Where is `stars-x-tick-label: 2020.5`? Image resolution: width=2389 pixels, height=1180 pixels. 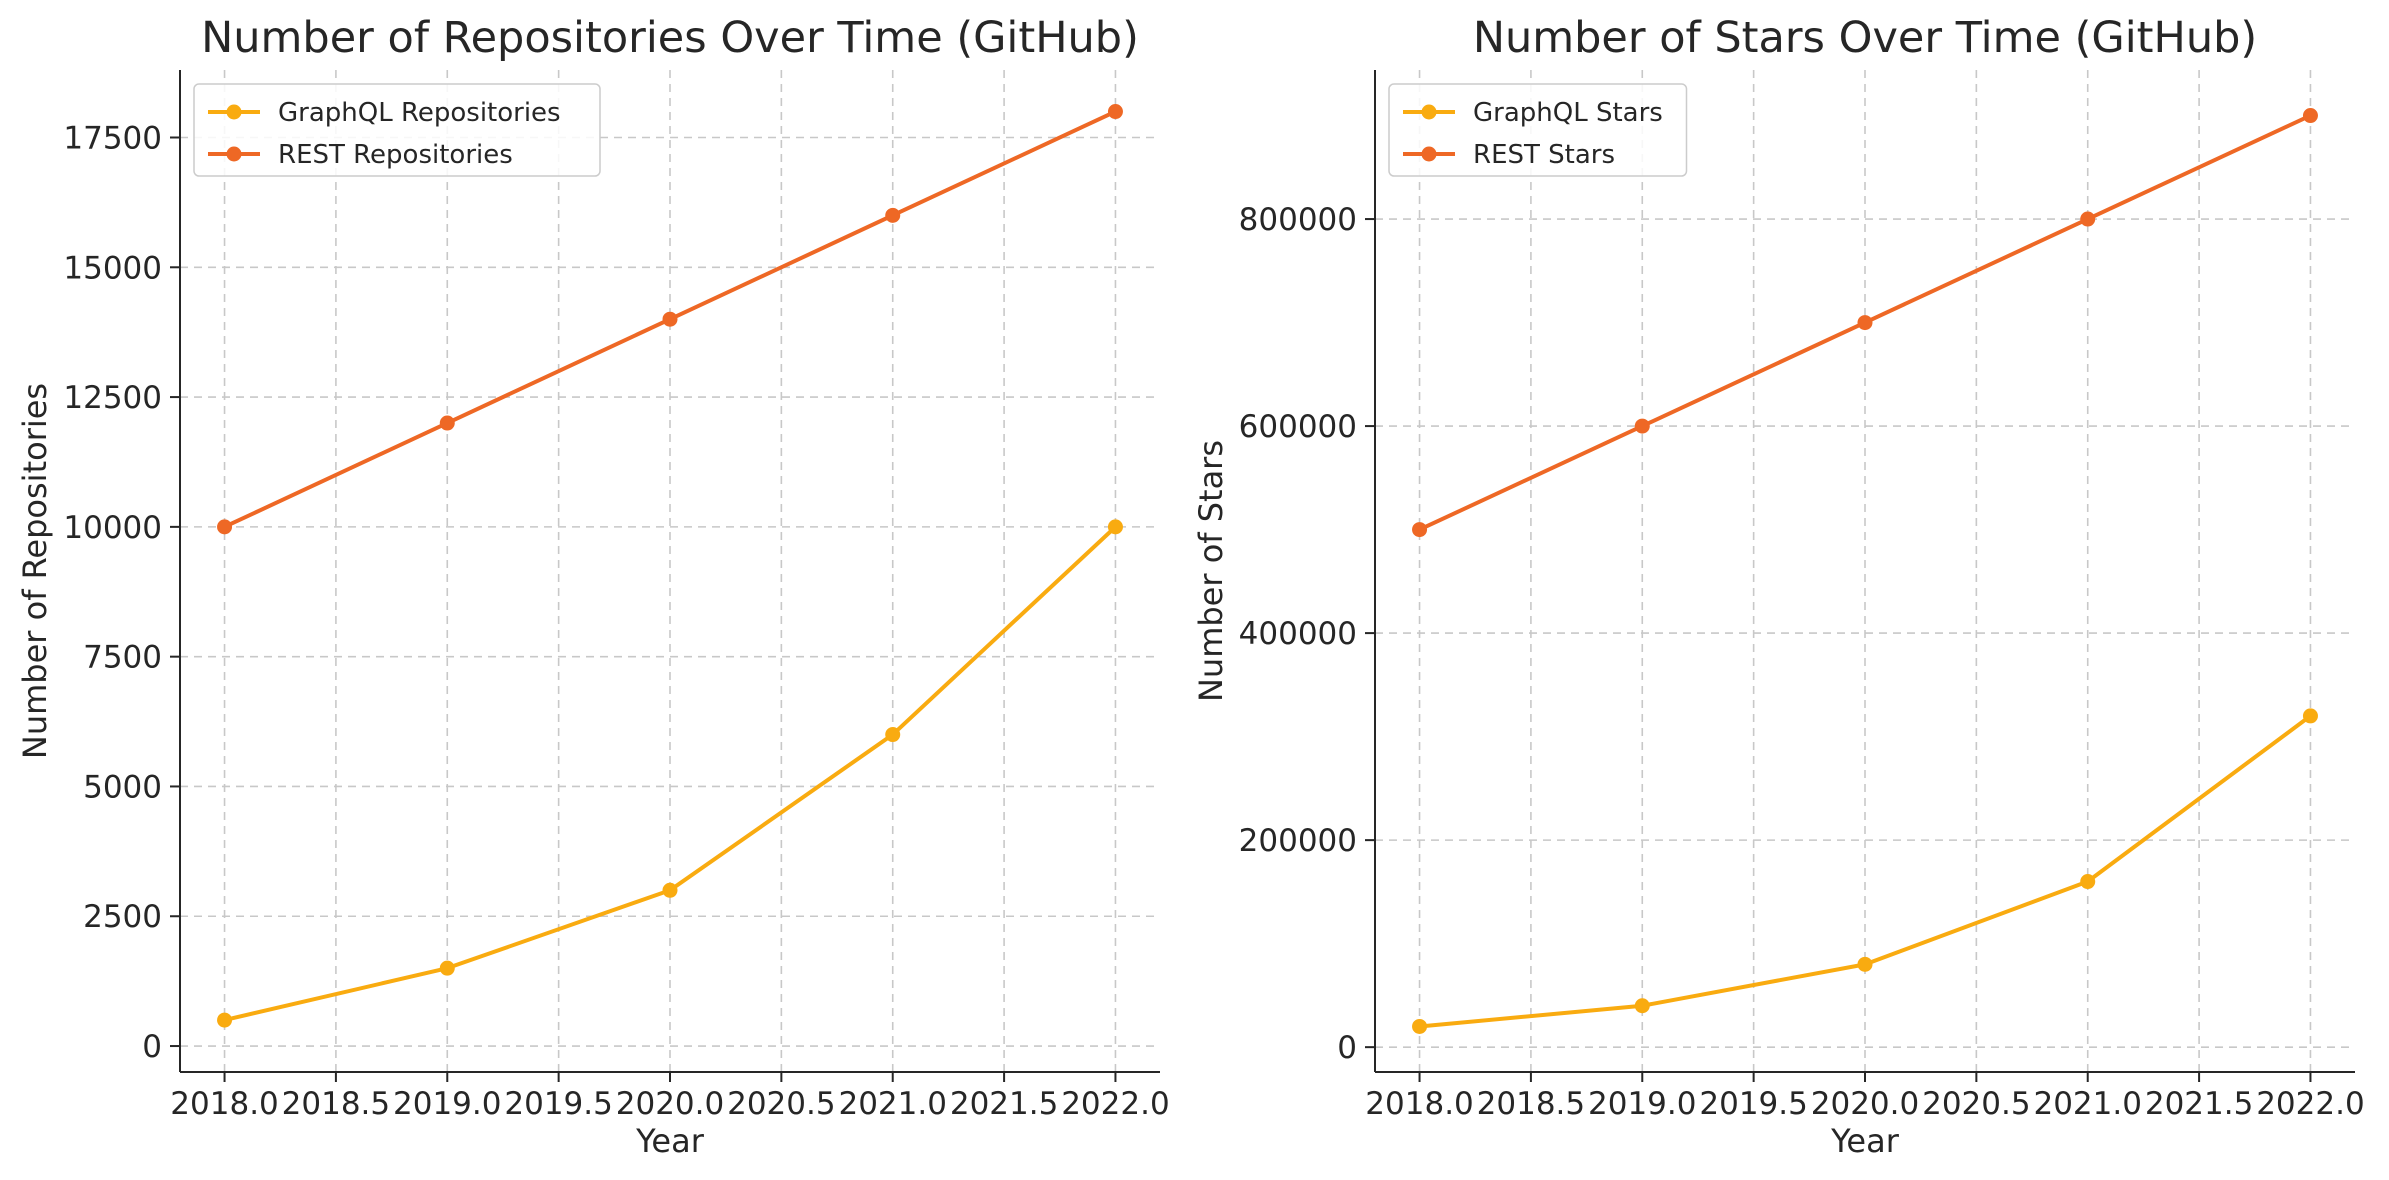 stars-x-tick-label: 2020.5 is located at coordinates (1976, 1104).